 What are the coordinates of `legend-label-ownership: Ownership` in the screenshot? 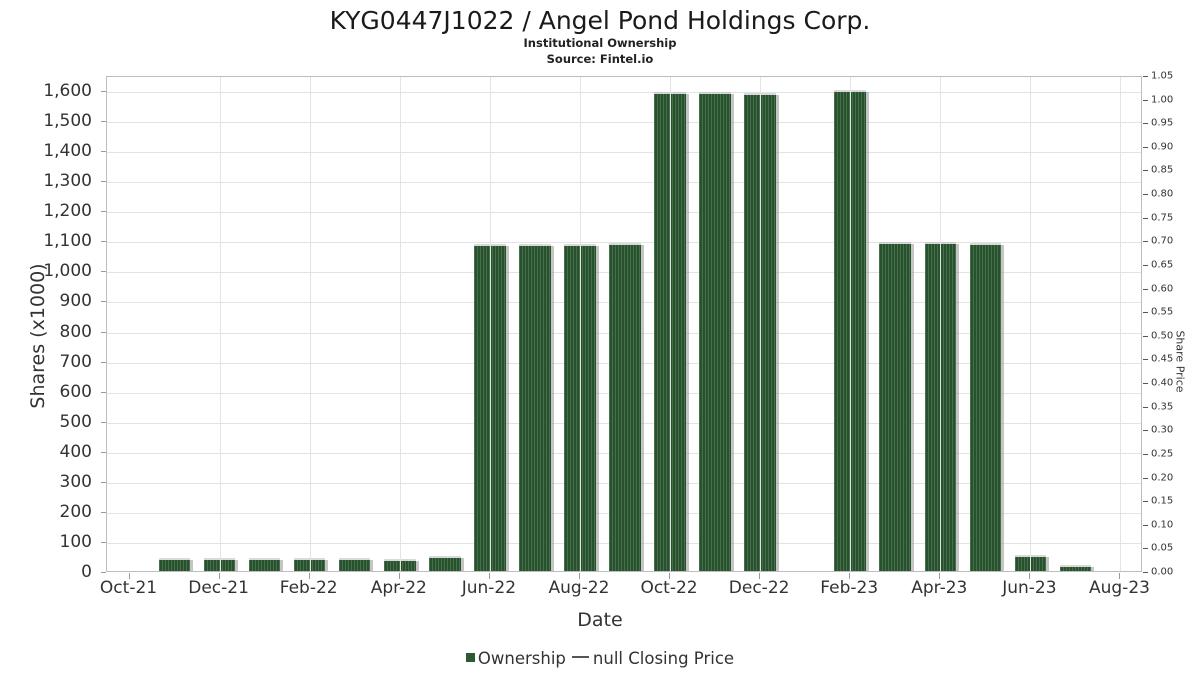 It's located at (521, 658).